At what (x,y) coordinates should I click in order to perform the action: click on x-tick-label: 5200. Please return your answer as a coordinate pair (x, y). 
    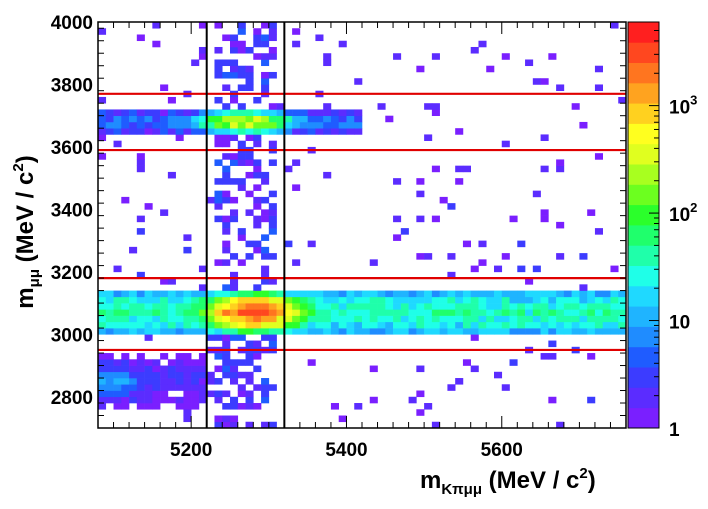
    Looking at the image, I should click on (191, 450).